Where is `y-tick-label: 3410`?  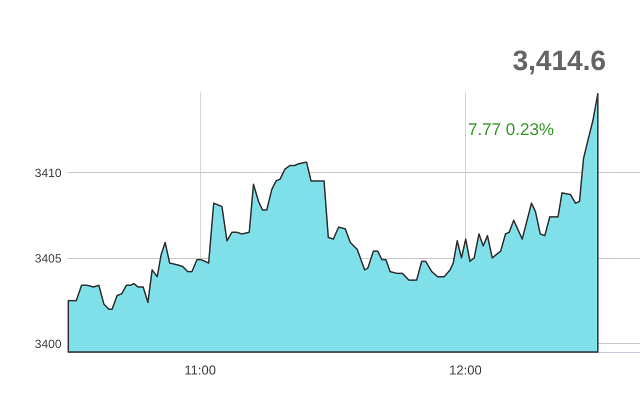
y-tick-label: 3410 is located at coordinates (48, 173).